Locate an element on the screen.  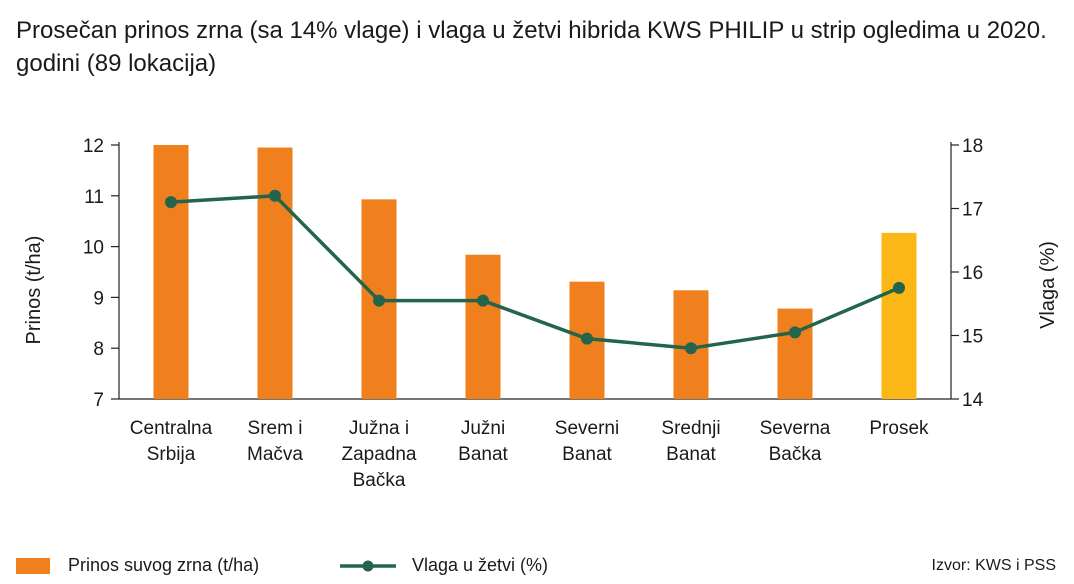
y-tick-label-right: 18 is located at coordinates (972, 146).